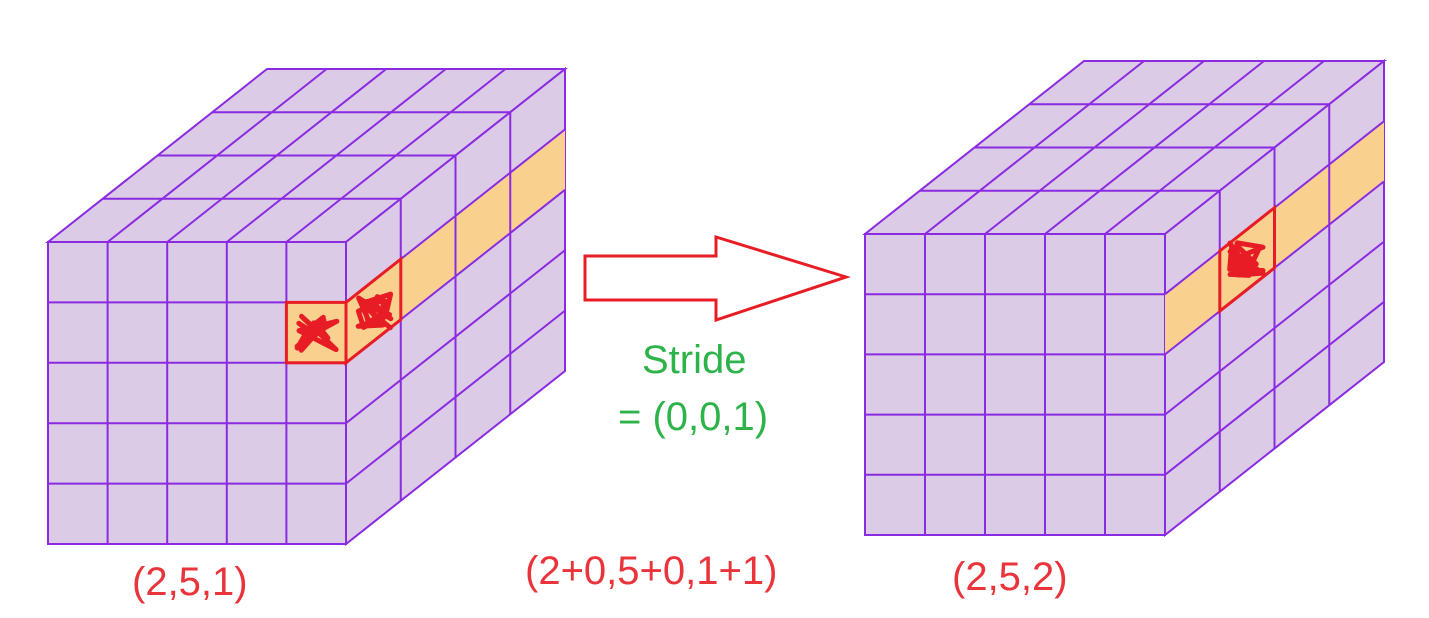 Image resolution: width=1429 pixels, height=618 pixels. What do you see at coordinates (1015, 384) in the screenshot?
I see `right-cube-front-face` at bounding box center [1015, 384].